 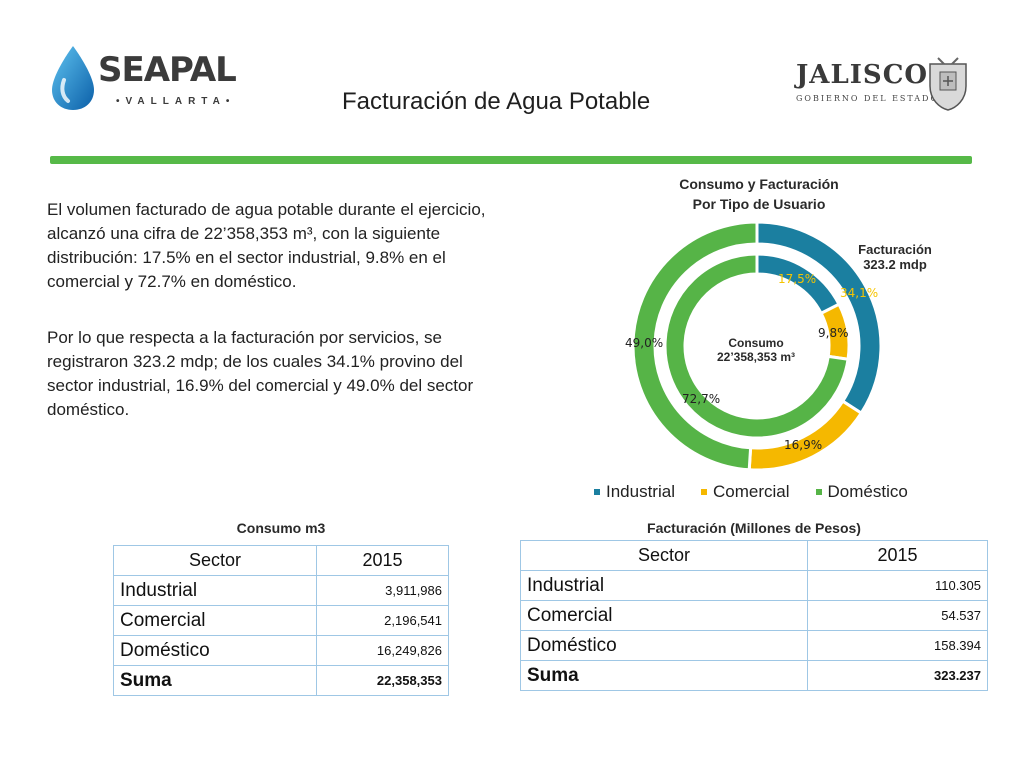 What do you see at coordinates (818, 492) in the screenshot?
I see `legend-swatch-domestico` at bounding box center [818, 492].